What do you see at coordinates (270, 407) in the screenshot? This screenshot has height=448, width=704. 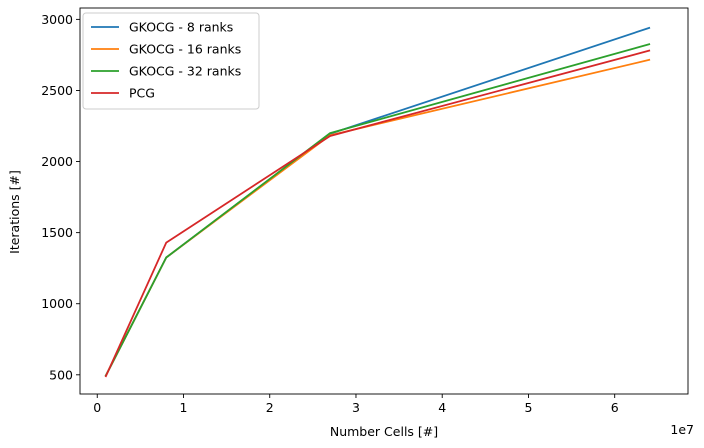 I see `x-tick-label: 2` at bounding box center [270, 407].